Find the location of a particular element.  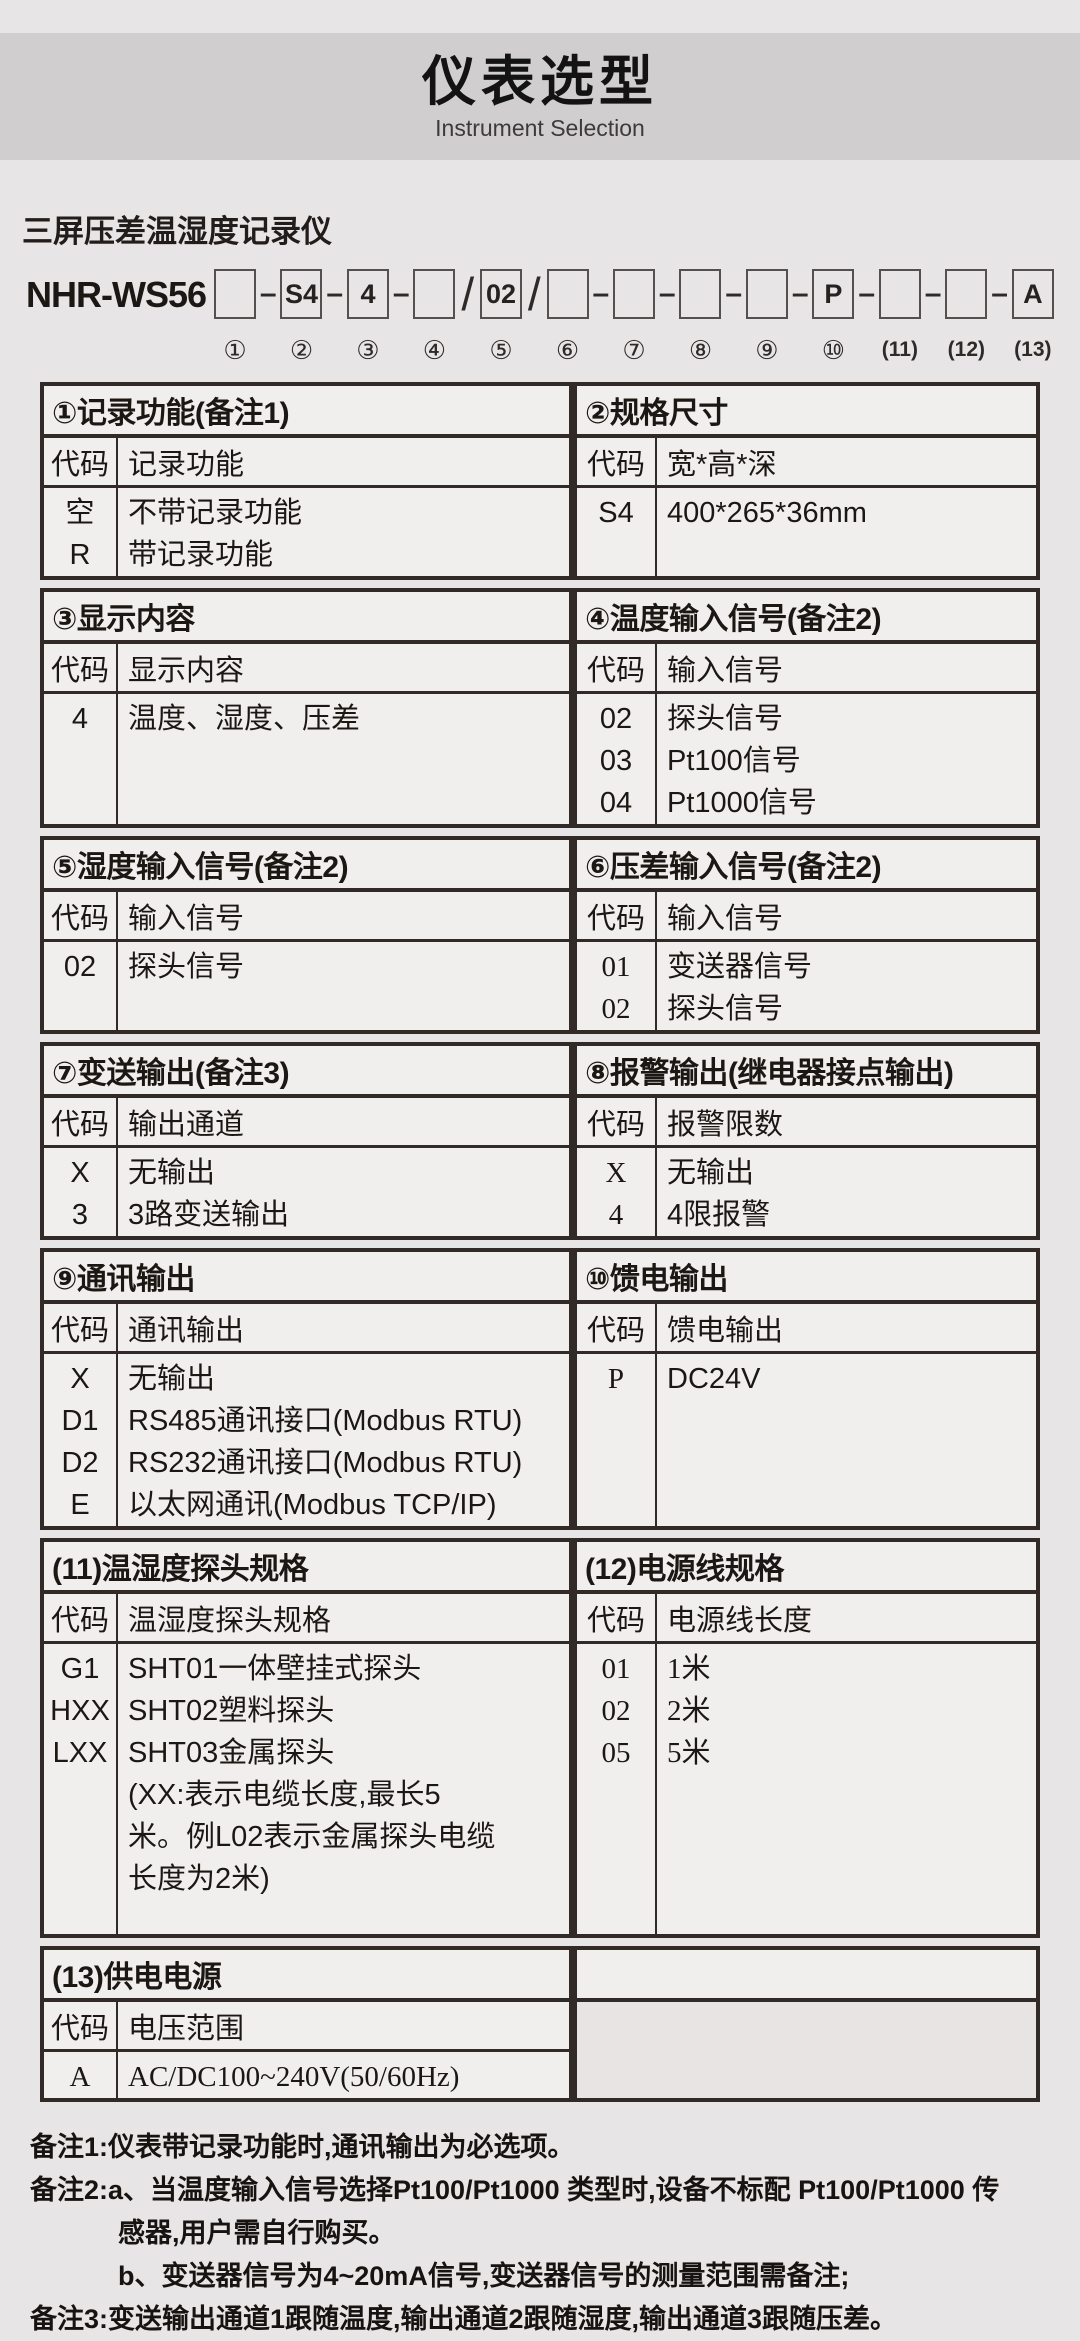

empty-section-shell is located at coordinates (806, 2024).